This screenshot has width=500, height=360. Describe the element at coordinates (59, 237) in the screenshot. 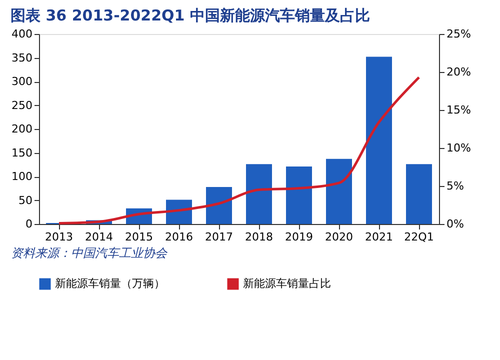

I see `x-tick-label: 2013` at that location.